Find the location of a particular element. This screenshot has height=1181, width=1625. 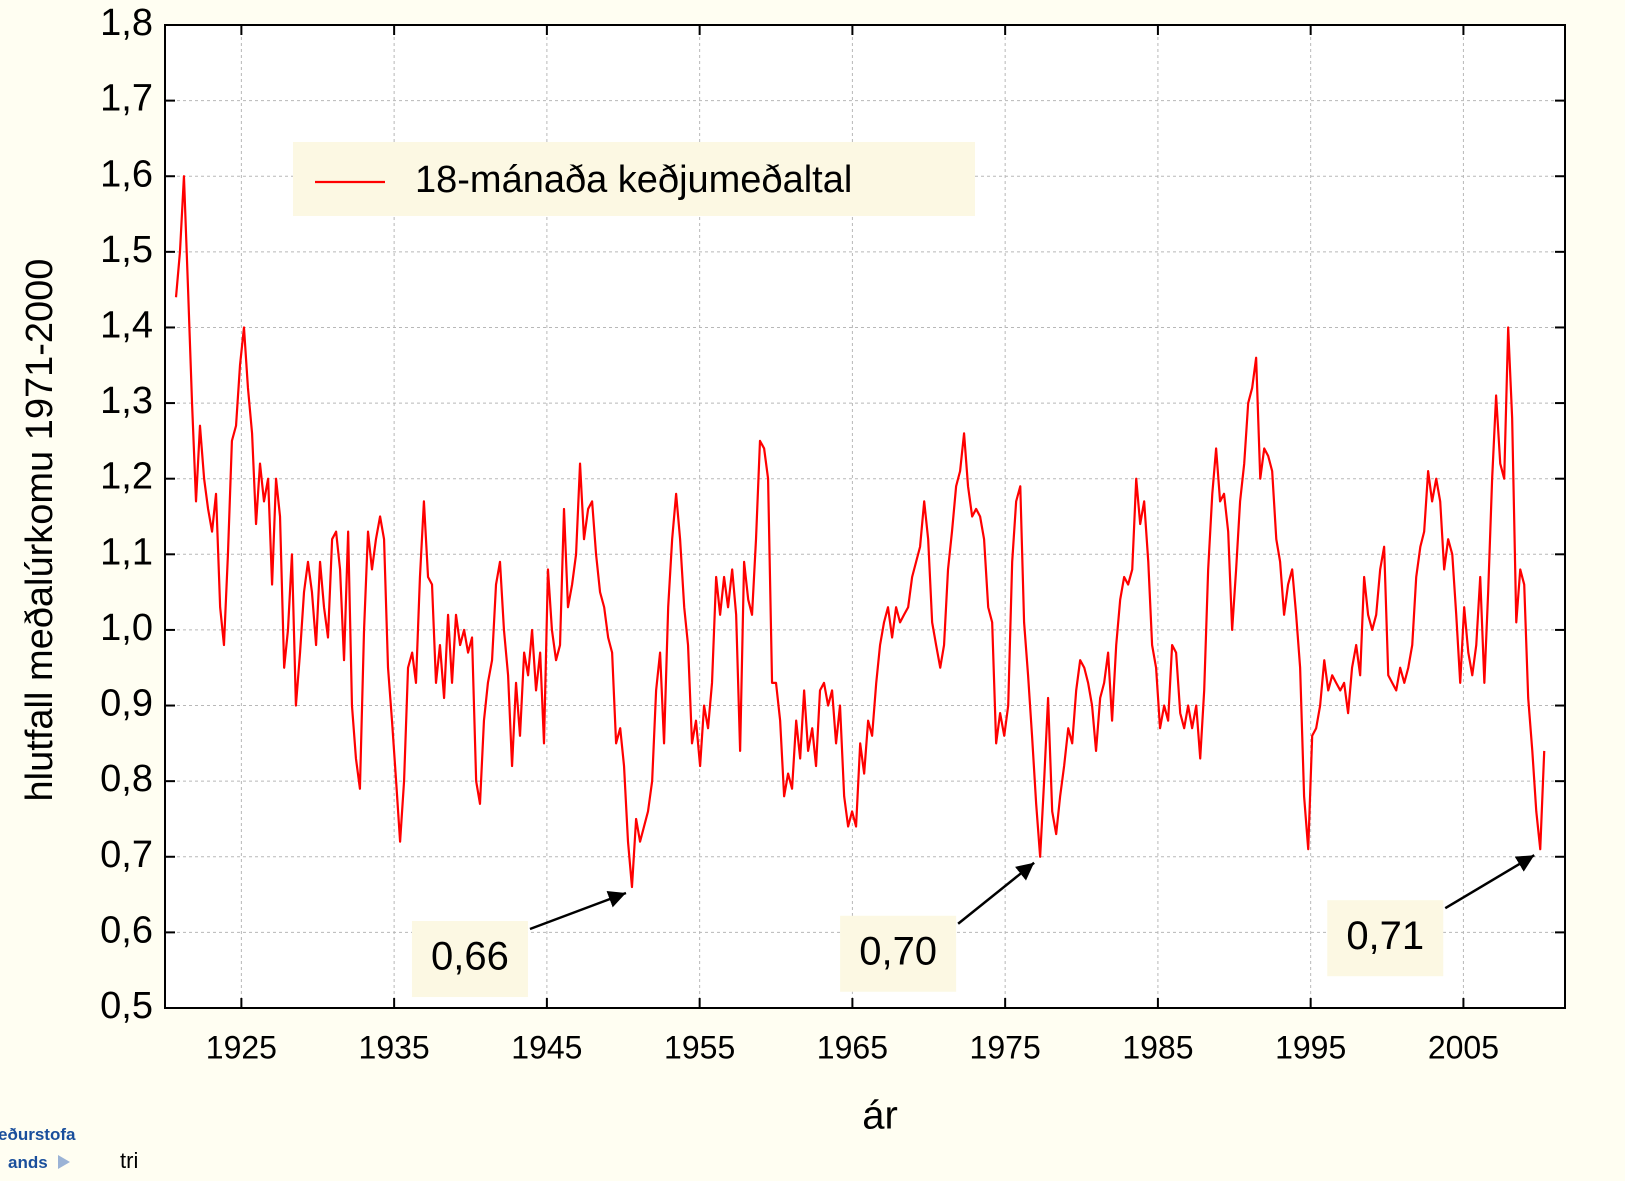

y-tick-label: 1,5 is located at coordinates (126, 250).